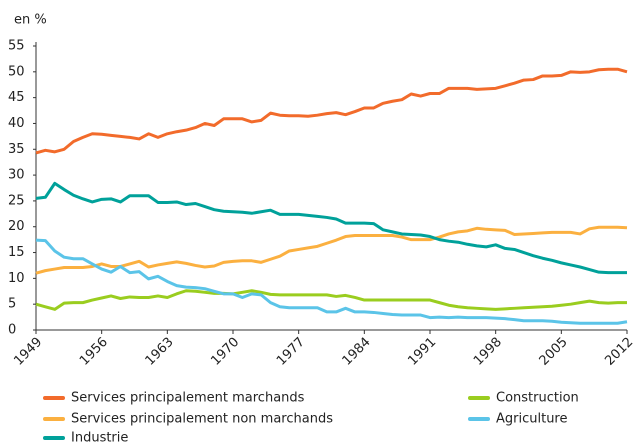  Describe the element at coordinates (28, 352) in the screenshot. I see `x-tick-label: 1949` at that location.